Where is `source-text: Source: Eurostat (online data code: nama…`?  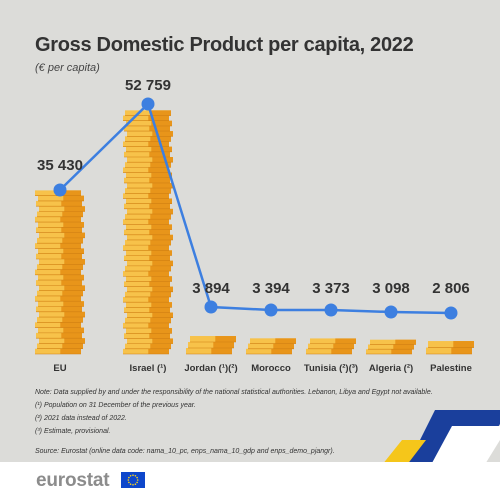 source-text: Source: Eurostat (online data code: nama… is located at coordinates (185, 451).